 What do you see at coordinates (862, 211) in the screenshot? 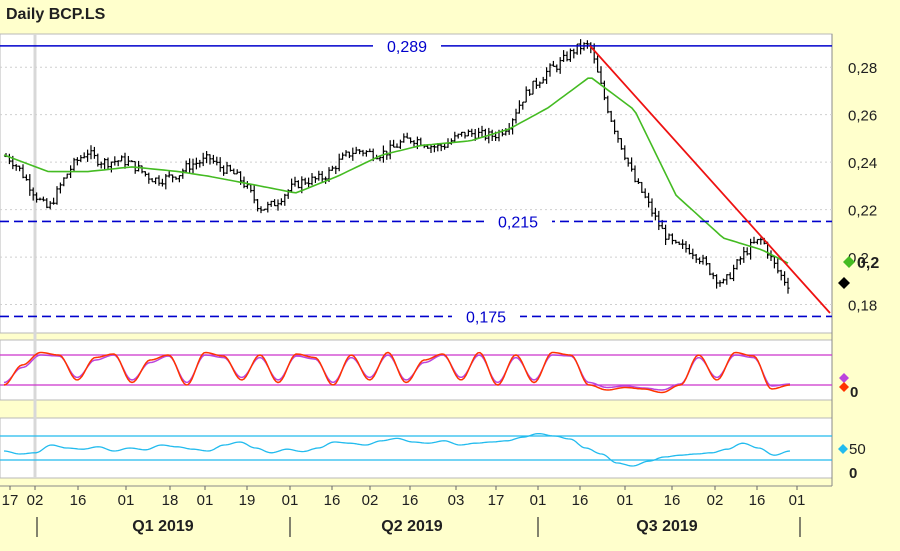
I see `price-y-tick-label: 0,22` at bounding box center [862, 211].